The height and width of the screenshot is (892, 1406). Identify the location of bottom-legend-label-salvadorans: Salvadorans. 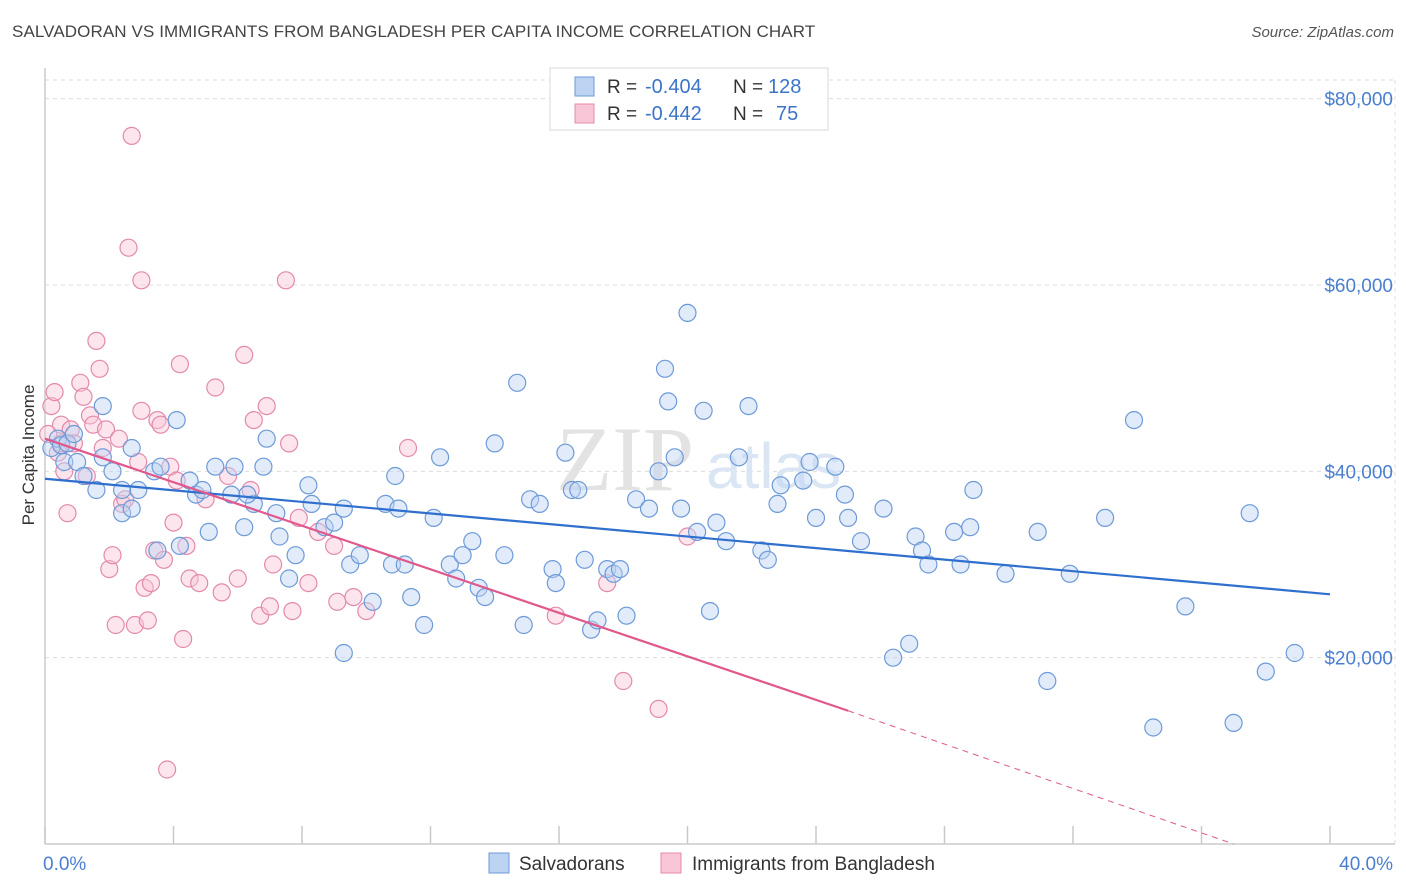
(572, 864).